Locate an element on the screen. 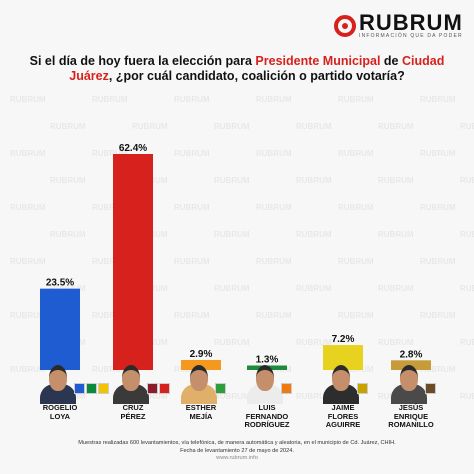 The width and height of the screenshot is (474, 474). party-logo-pueblo-icon is located at coordinates (430, 388).